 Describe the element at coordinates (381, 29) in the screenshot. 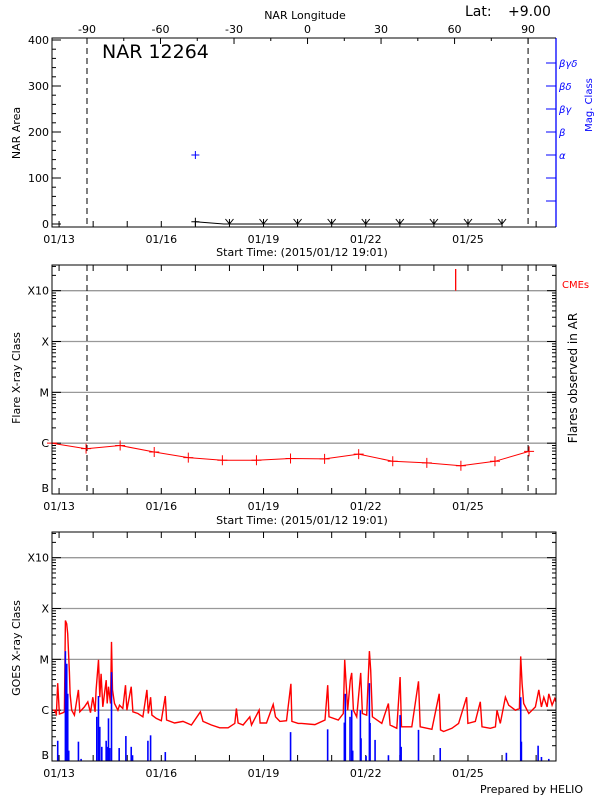

I see `longitude-tick-label: 30` at that location.